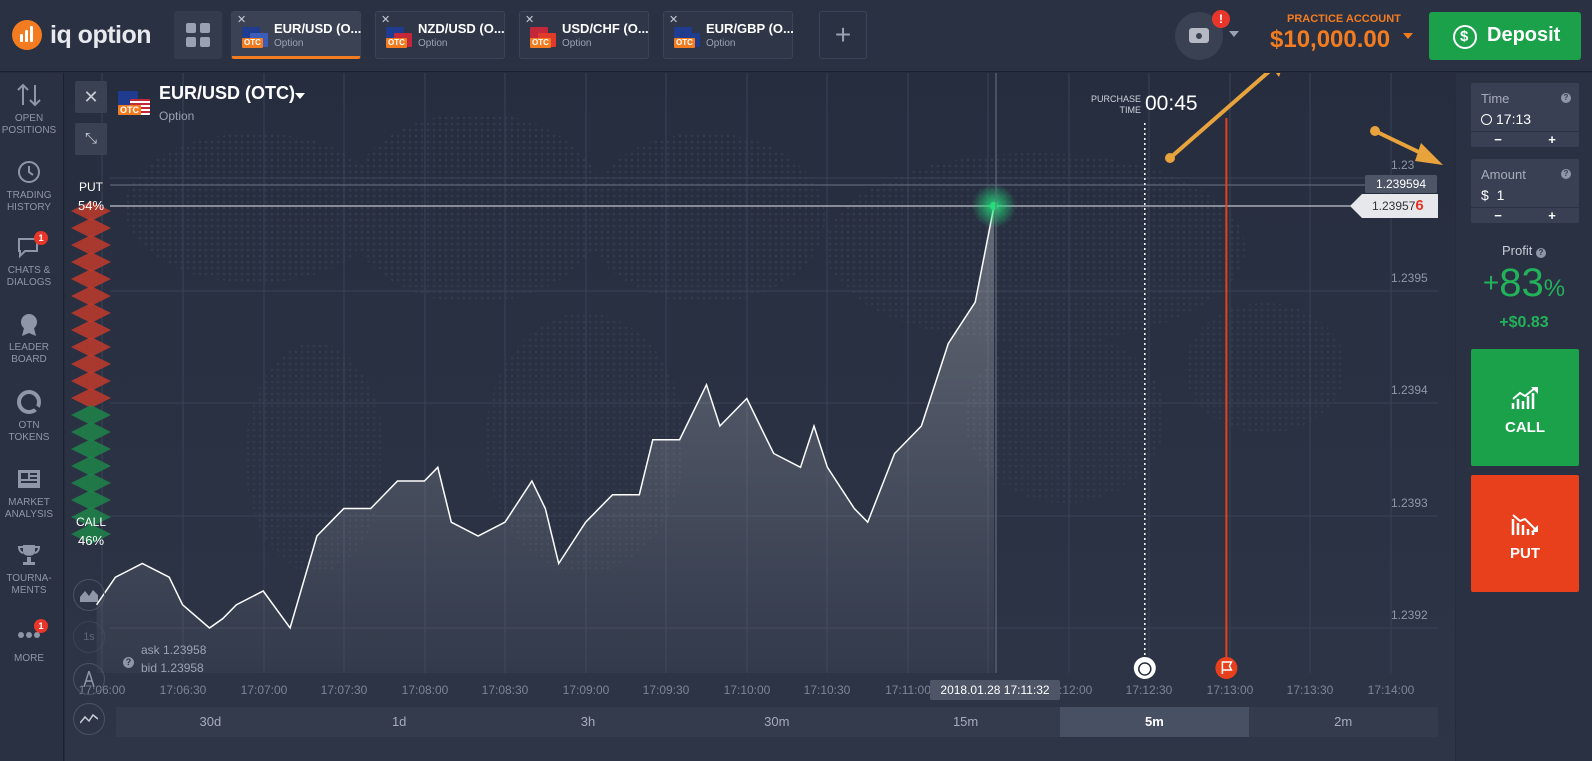  I want to click on time-value: 17:13, so click(1506, 119).